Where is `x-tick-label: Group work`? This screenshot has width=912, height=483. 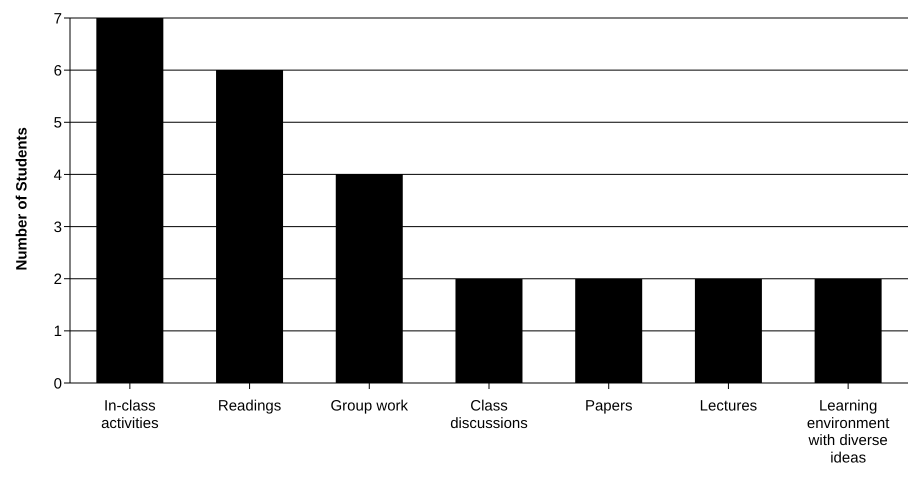 x-tick-label: Group work is located at coordinates (369, 406).